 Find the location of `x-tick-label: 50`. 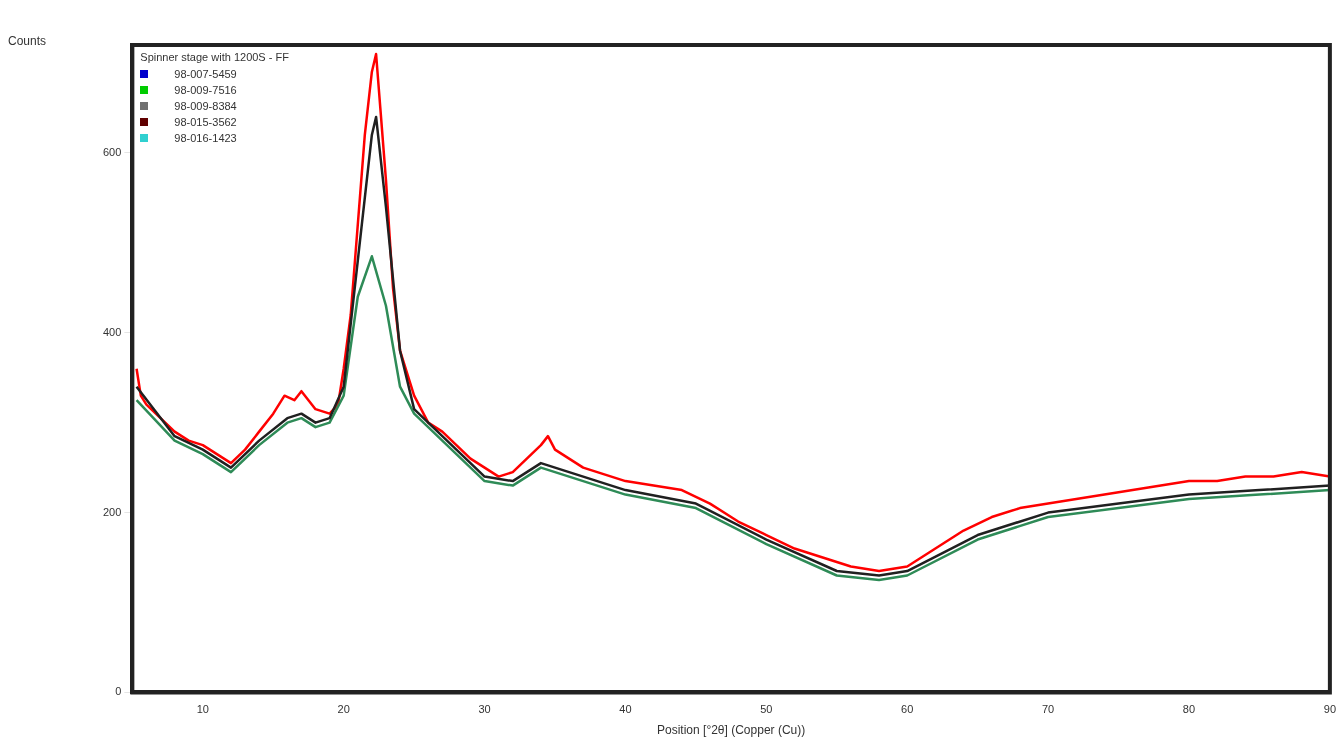

x-tick-label: 50 is located at coordinates (766, 709).